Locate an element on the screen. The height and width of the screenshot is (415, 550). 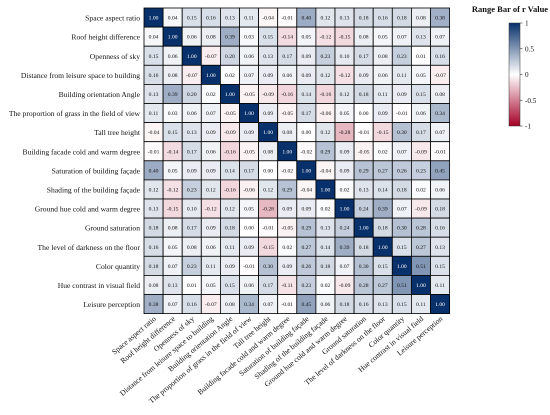
y-tick-label: The level of darkness on the floor is located at coordinates (89, 247).